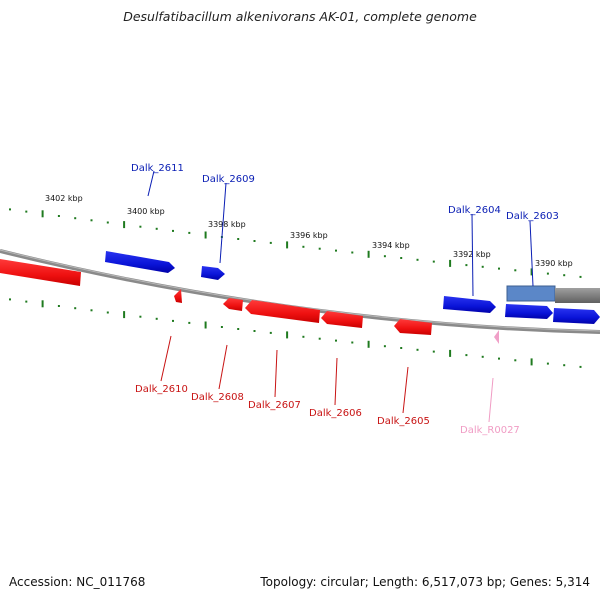 This screenshot has width=600, height=600. Describe the element at coordinates (531, 293) in the screenshot. I see `gene-dalk-2603-highlight` at that location.